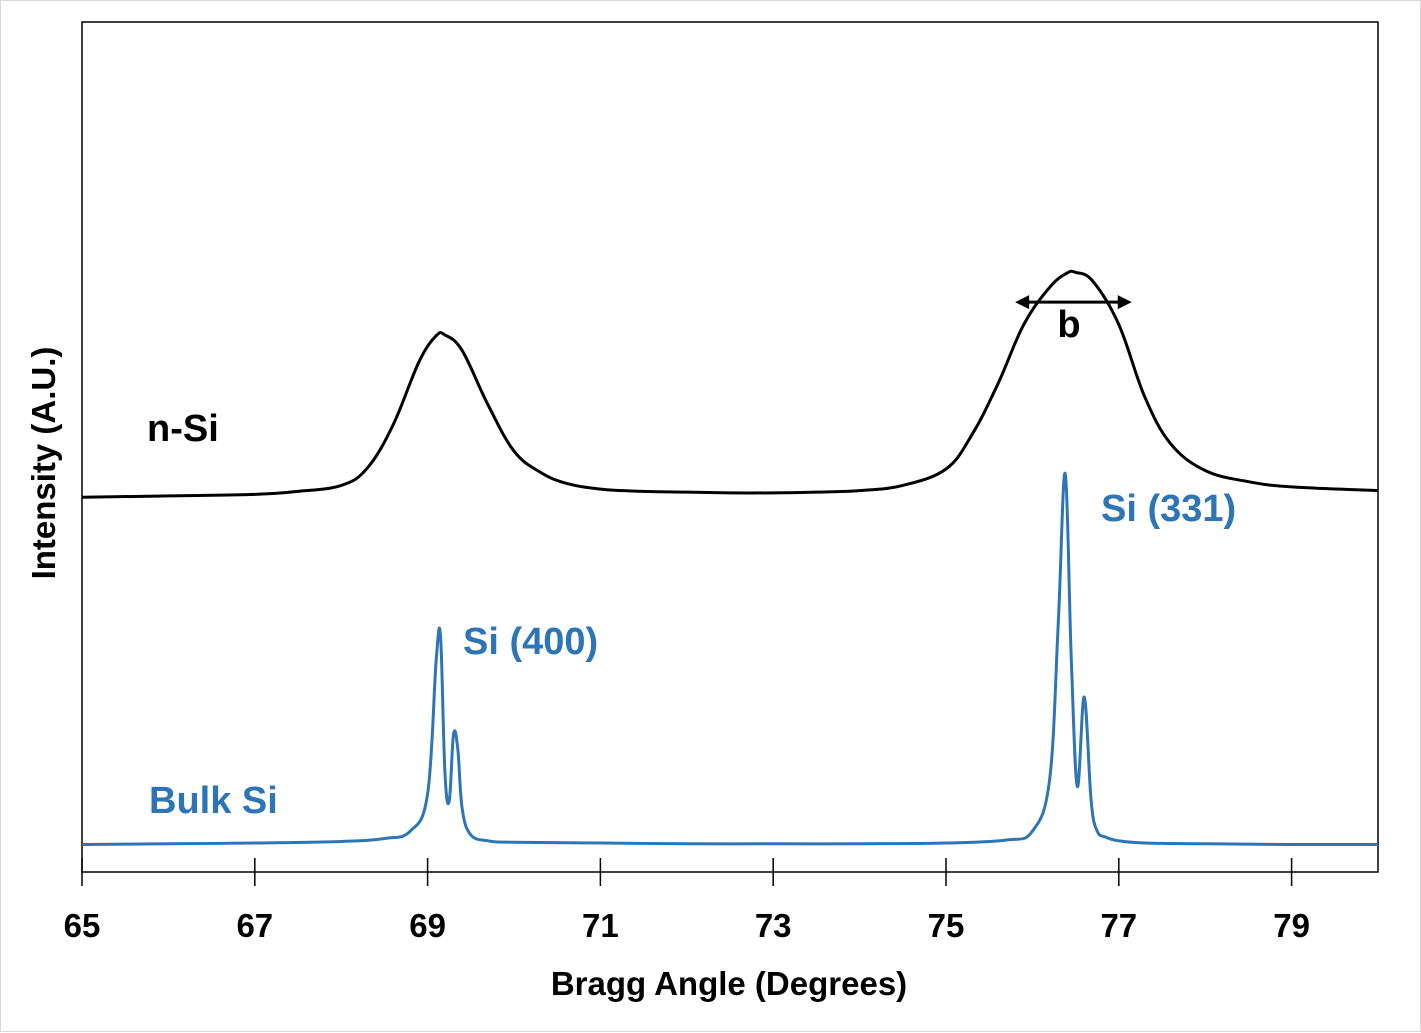 Image resolution: width=1421 pixels, height=1033 pixels. What do you see at coordinates (183, 429) in the screenshot?
I see `n-si-label: n-Si` at bounding box center [183, 429].